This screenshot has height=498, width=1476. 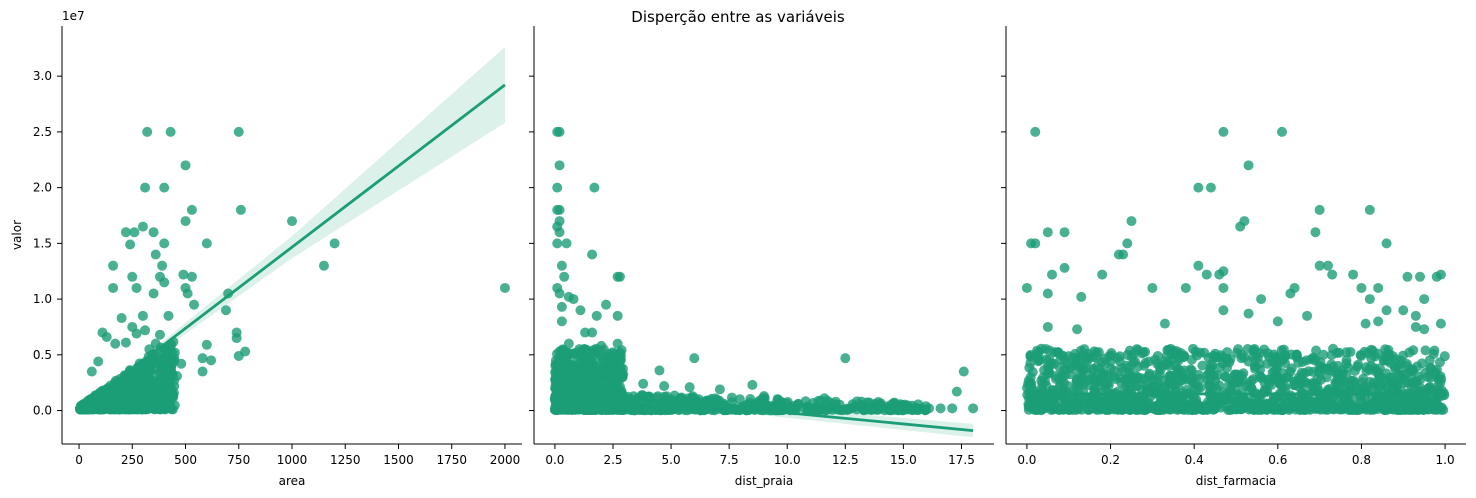 What do you see at coordinates (292, 460) in the screenshot?
I see `x-tick-label: 1000` at bounding box center [292, 460].